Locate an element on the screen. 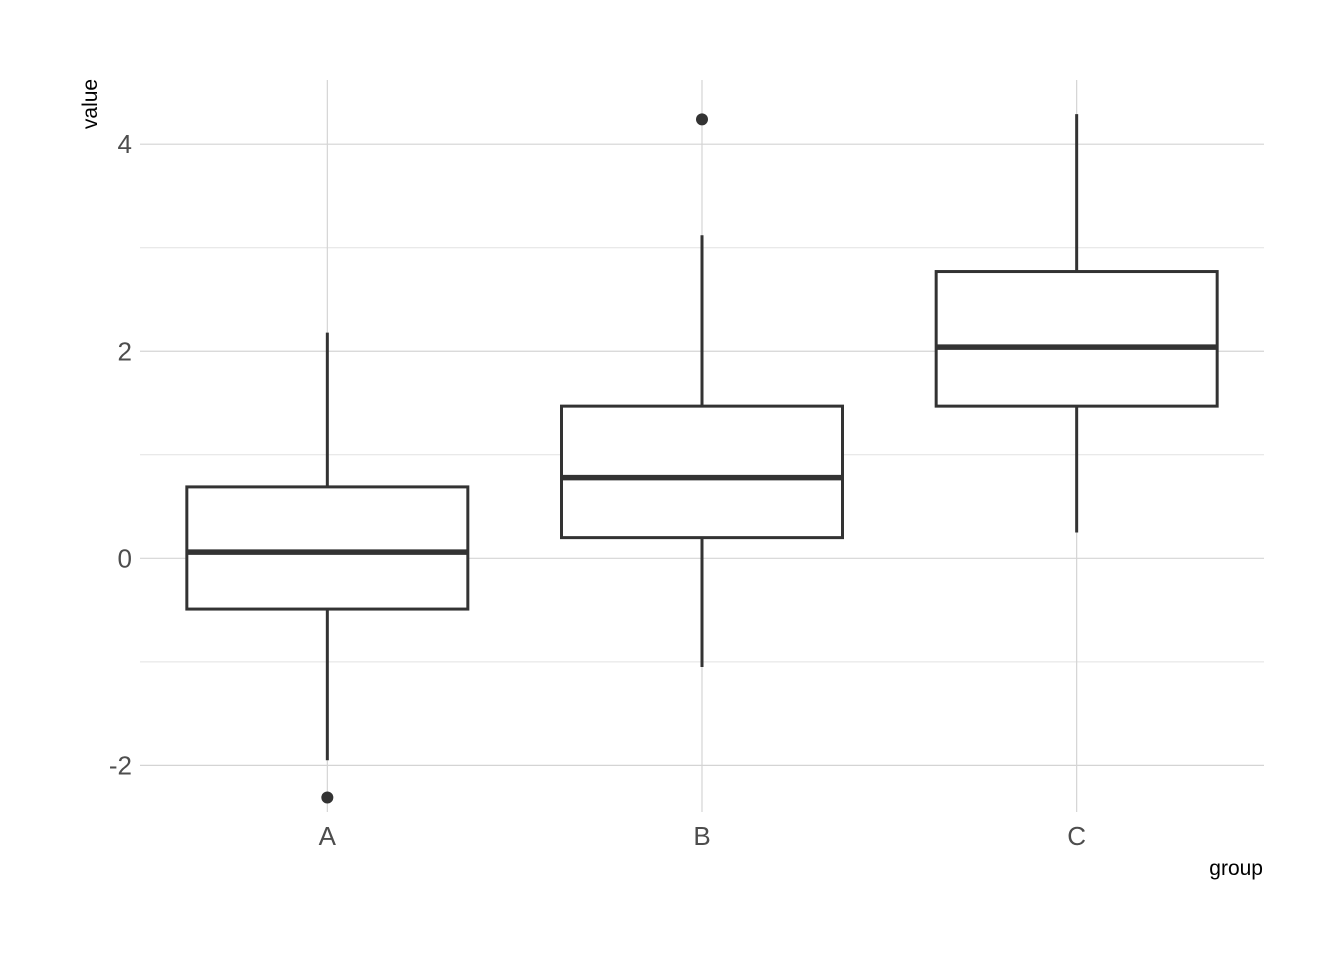 Image resolution: width=1344 pixels, height=960 pixels. y-tick-label: 0 is located at coordinates (125, 558).